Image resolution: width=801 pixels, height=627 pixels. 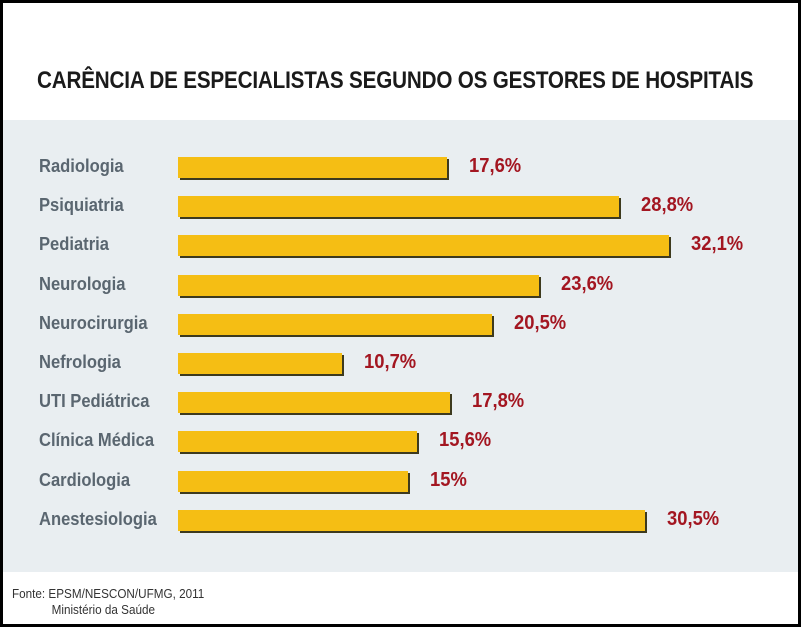 What do you see at coordinates (74, 244) in the screenshot?
I see `category-label: Pediatria` at bounding box center [74, 244].